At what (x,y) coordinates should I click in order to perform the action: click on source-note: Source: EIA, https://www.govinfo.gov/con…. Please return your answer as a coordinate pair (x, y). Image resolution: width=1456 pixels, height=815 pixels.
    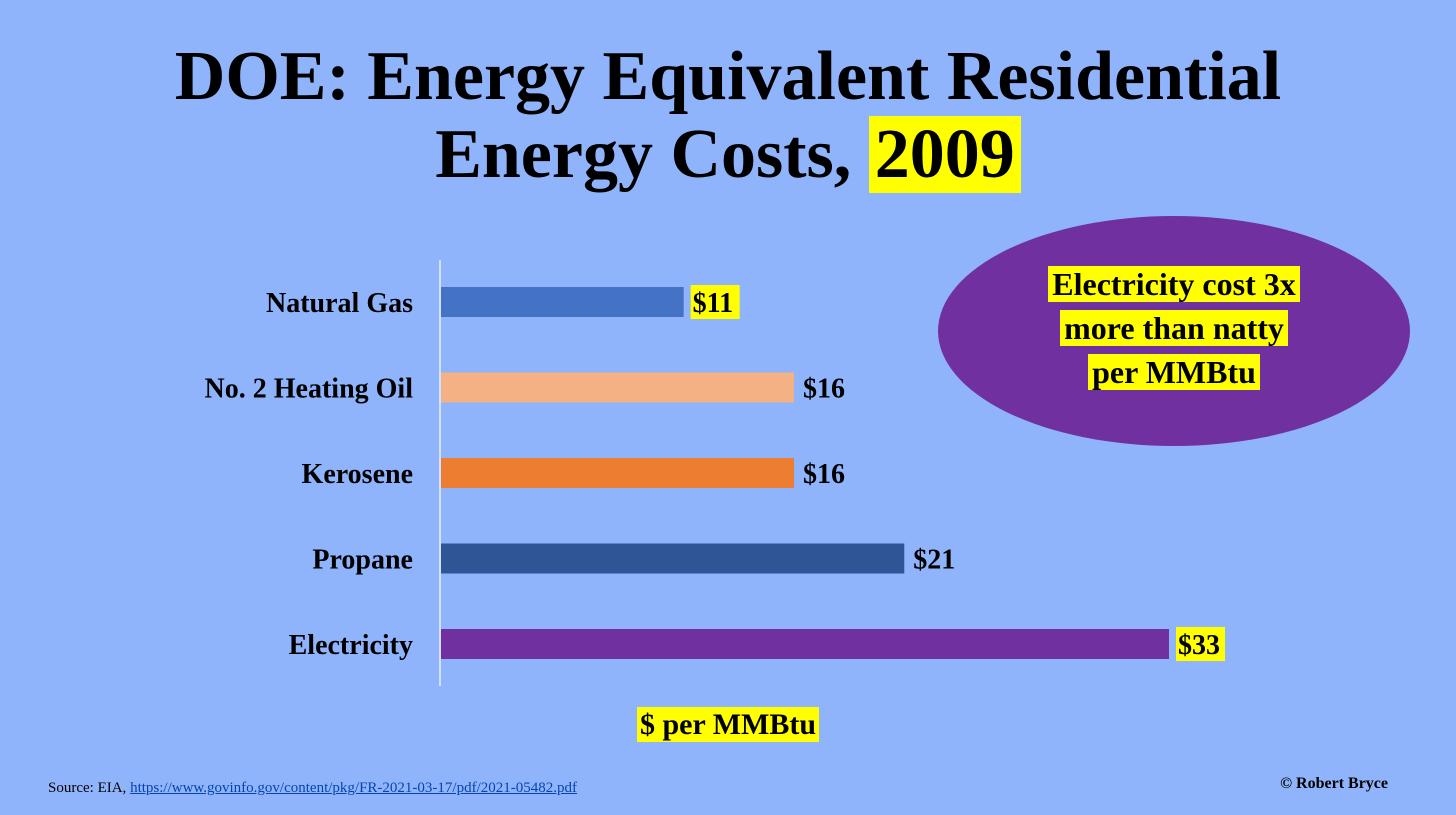
    Looking at the image, I should click on (312, 788).